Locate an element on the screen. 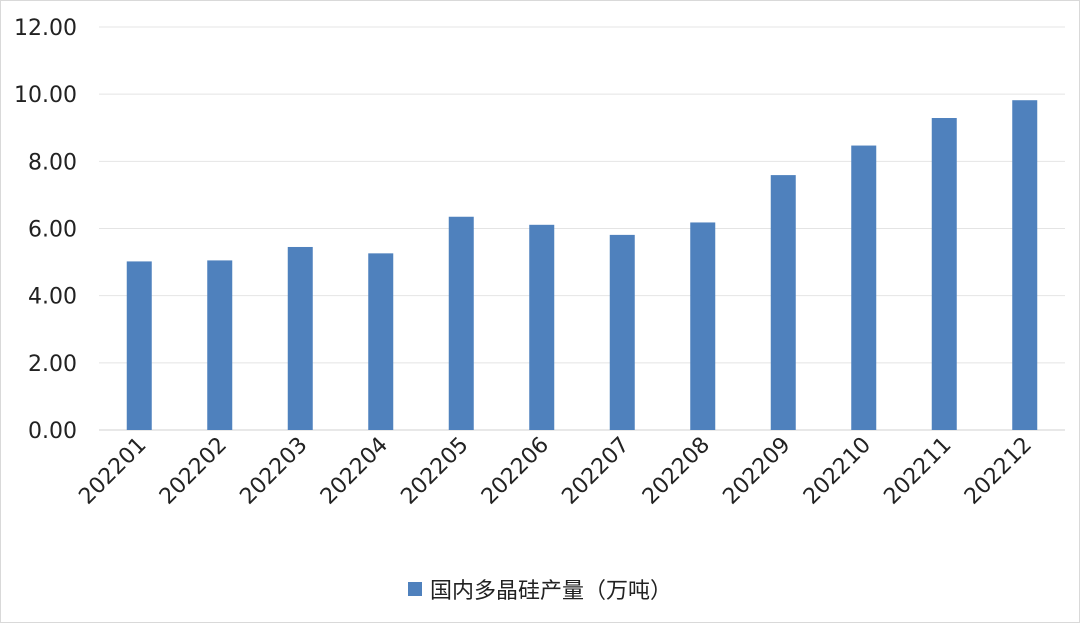  x-tick-label: 202208 is located at coordinates (676, 471).